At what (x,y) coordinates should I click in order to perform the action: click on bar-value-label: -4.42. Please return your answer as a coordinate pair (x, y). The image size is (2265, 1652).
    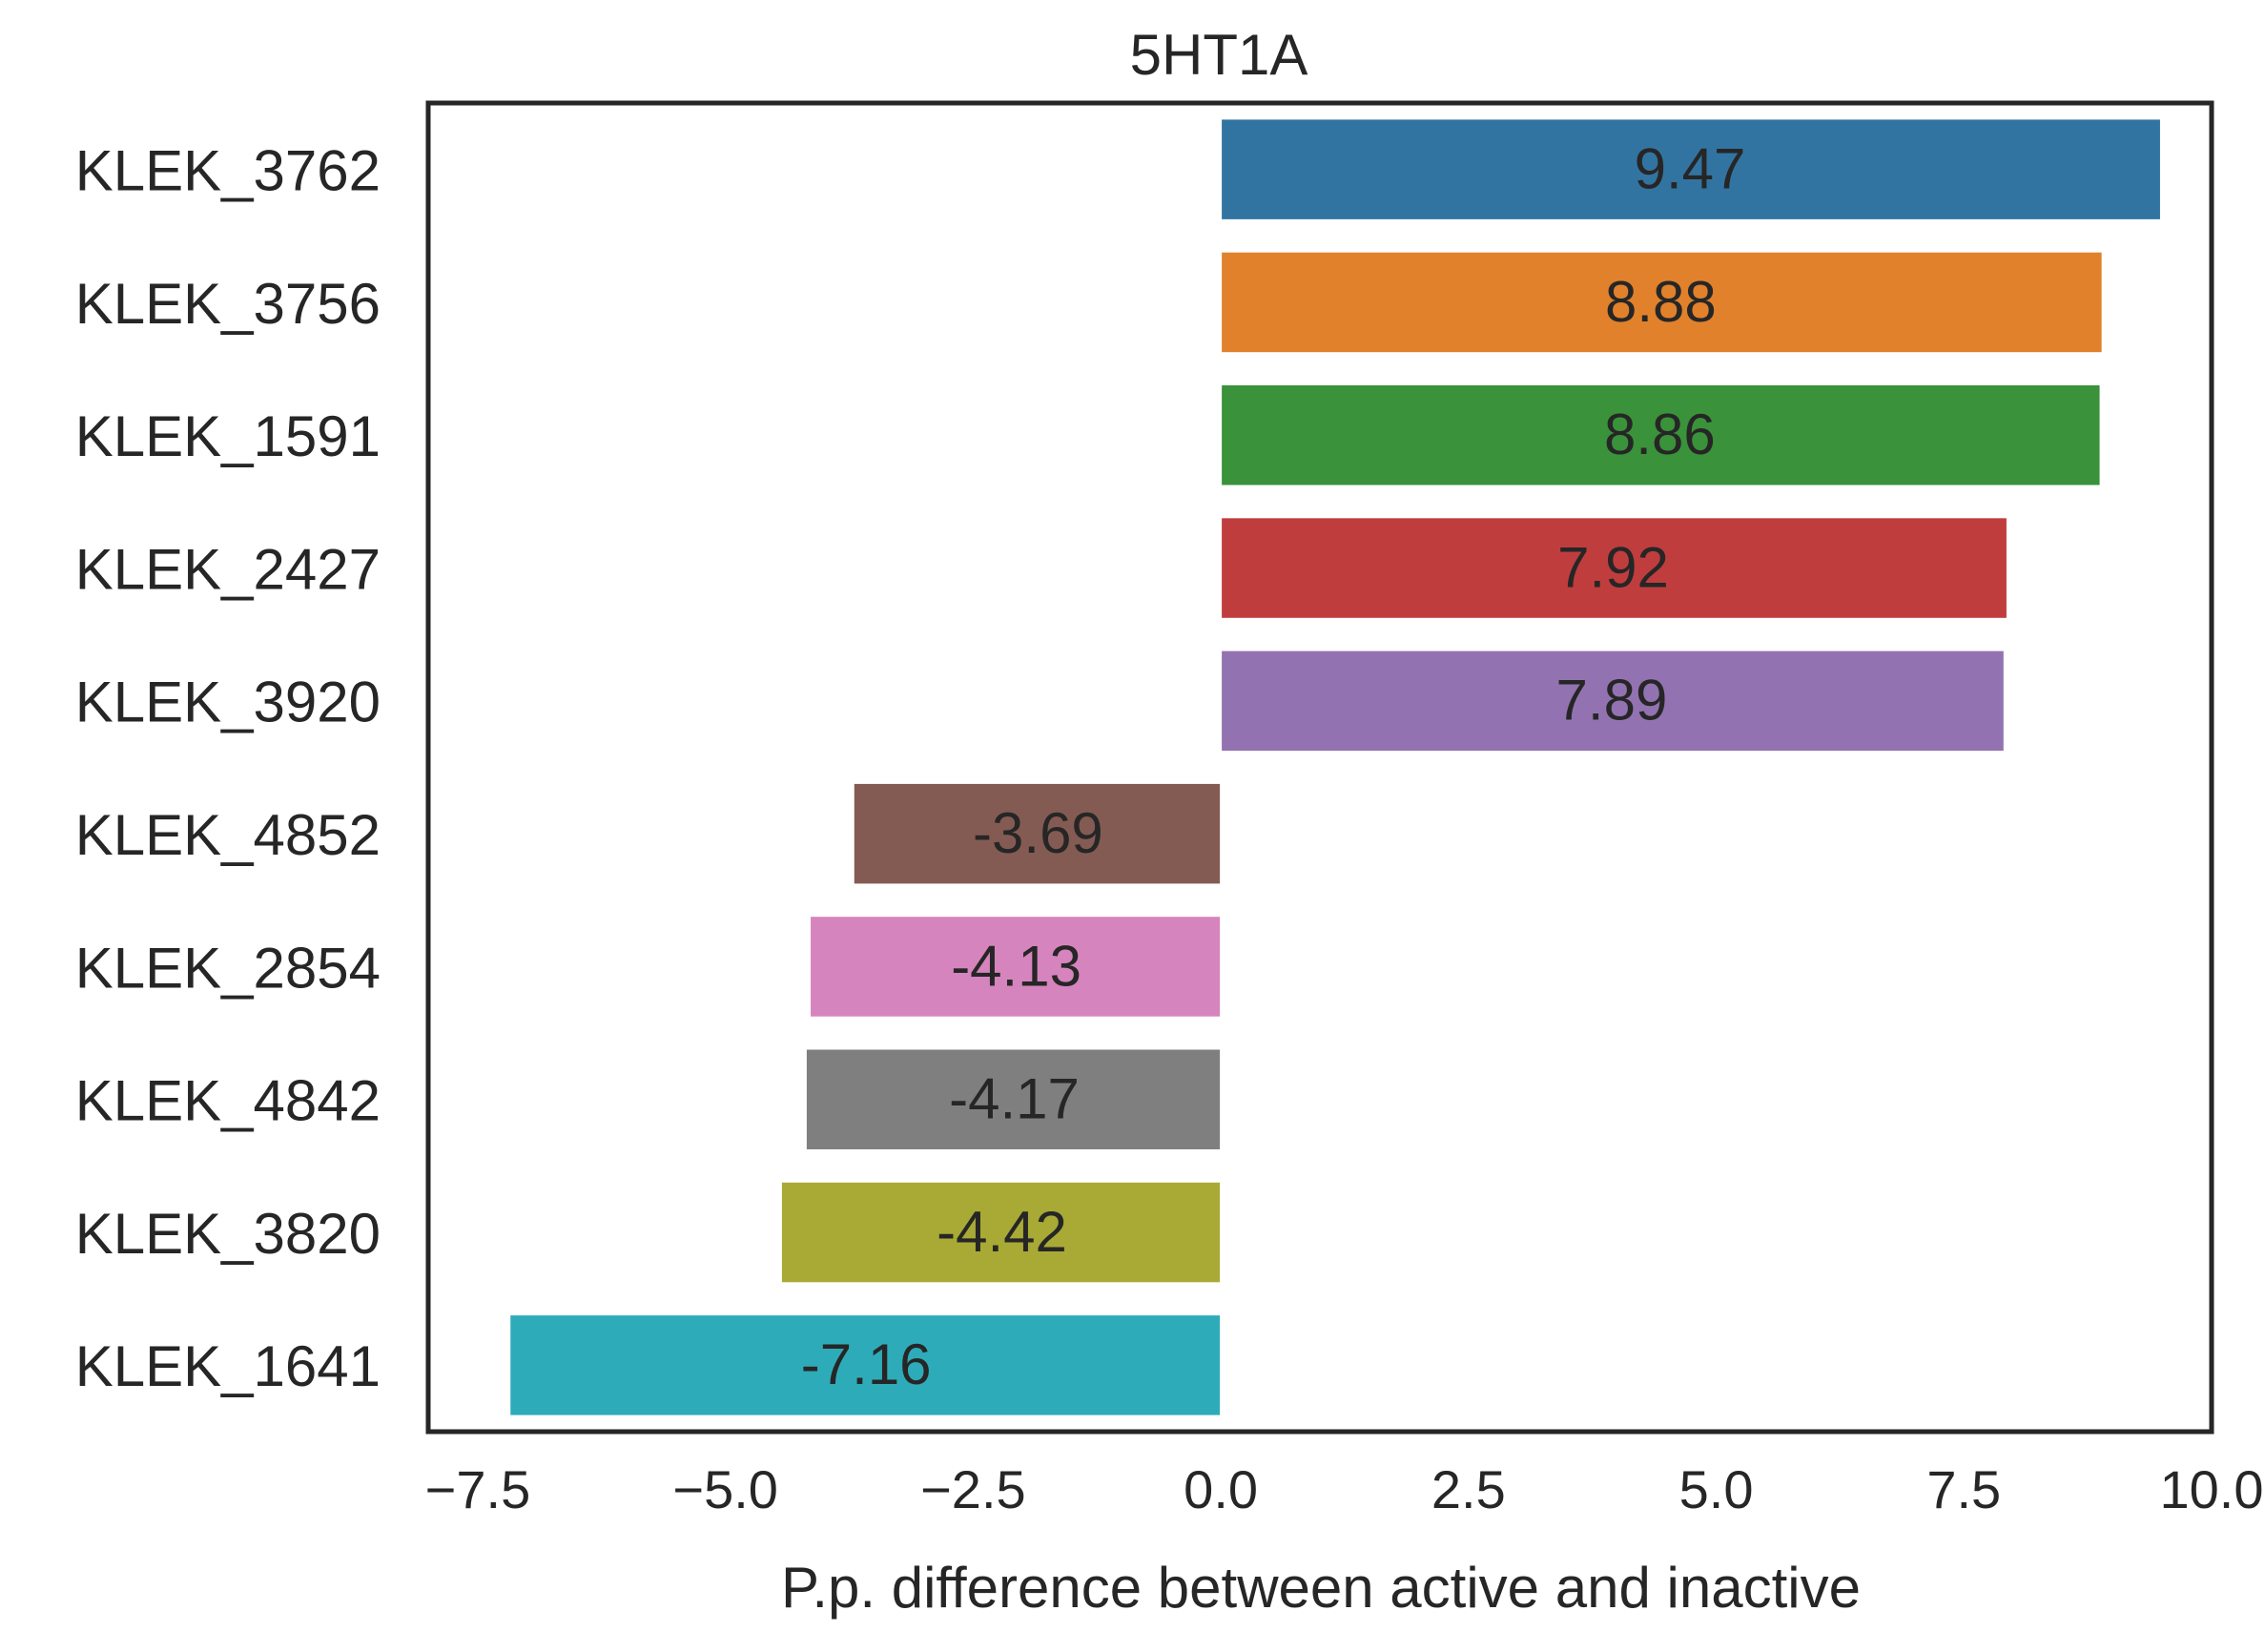
    Looking at the image, I should click on (1002, 1232).